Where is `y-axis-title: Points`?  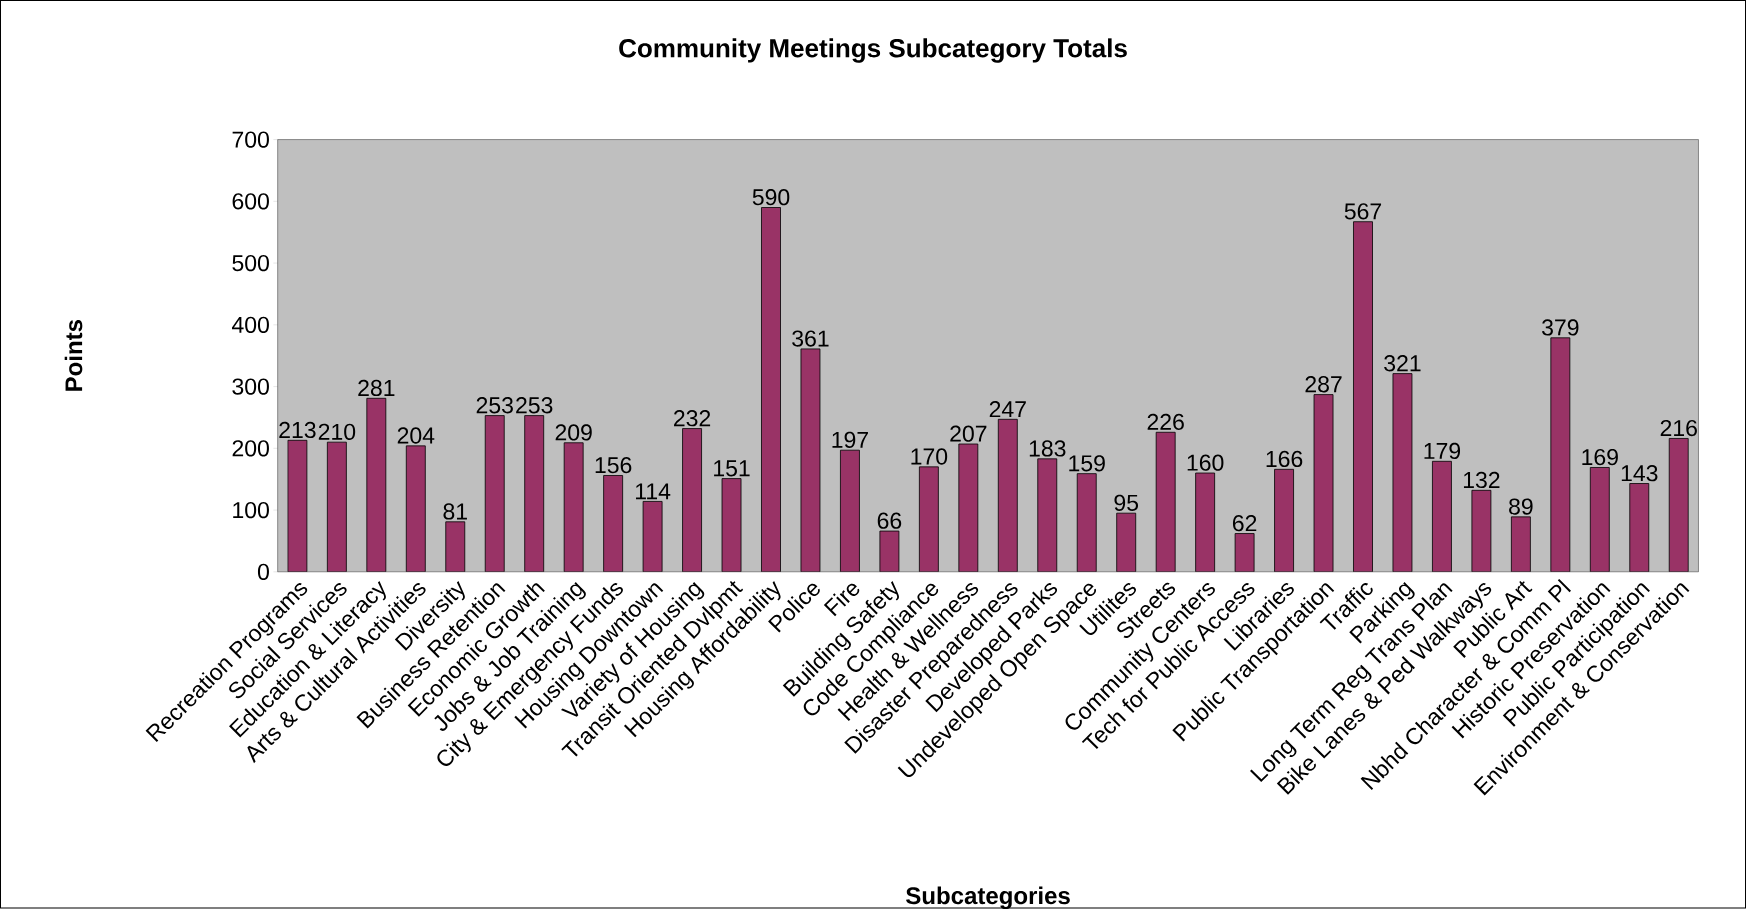 y-axis-title: Points is located at coordinates (73, 355).